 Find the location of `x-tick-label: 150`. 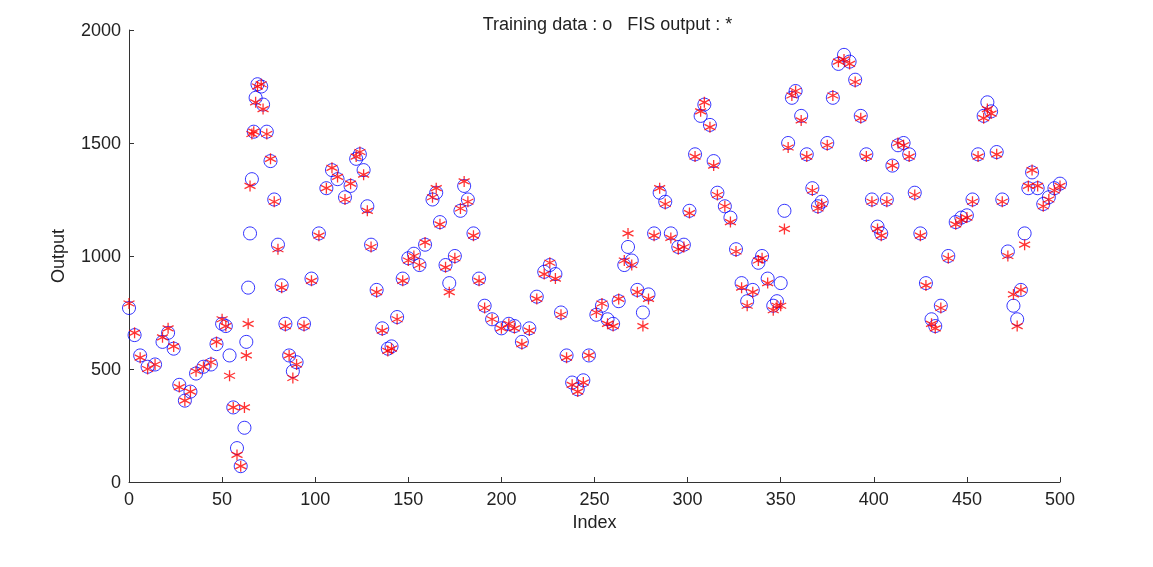

x-tick-label: 150 is located at coordinates (408, 499).